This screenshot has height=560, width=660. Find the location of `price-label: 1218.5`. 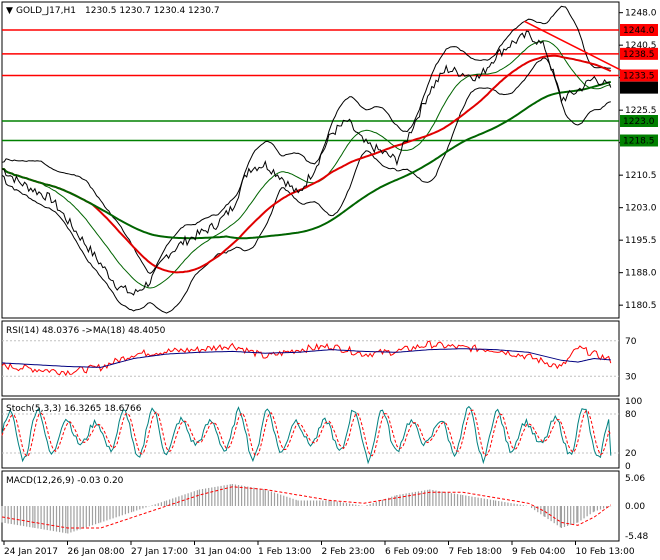

price-label: 1218.5 is located at coordinates (639, 142).